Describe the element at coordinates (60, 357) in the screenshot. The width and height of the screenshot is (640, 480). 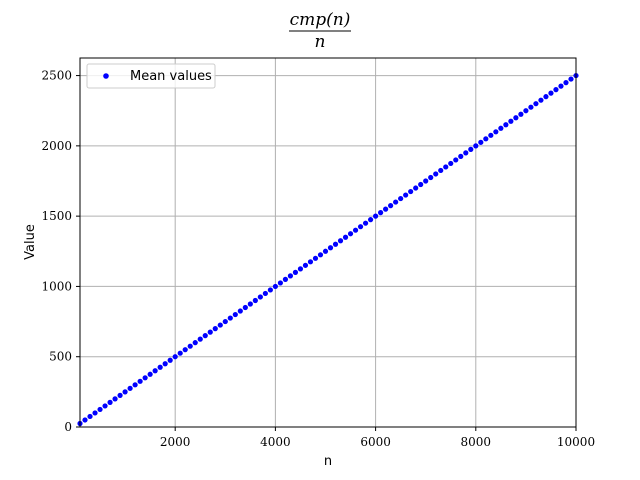
I see `y-tick-label: 500` at that location.